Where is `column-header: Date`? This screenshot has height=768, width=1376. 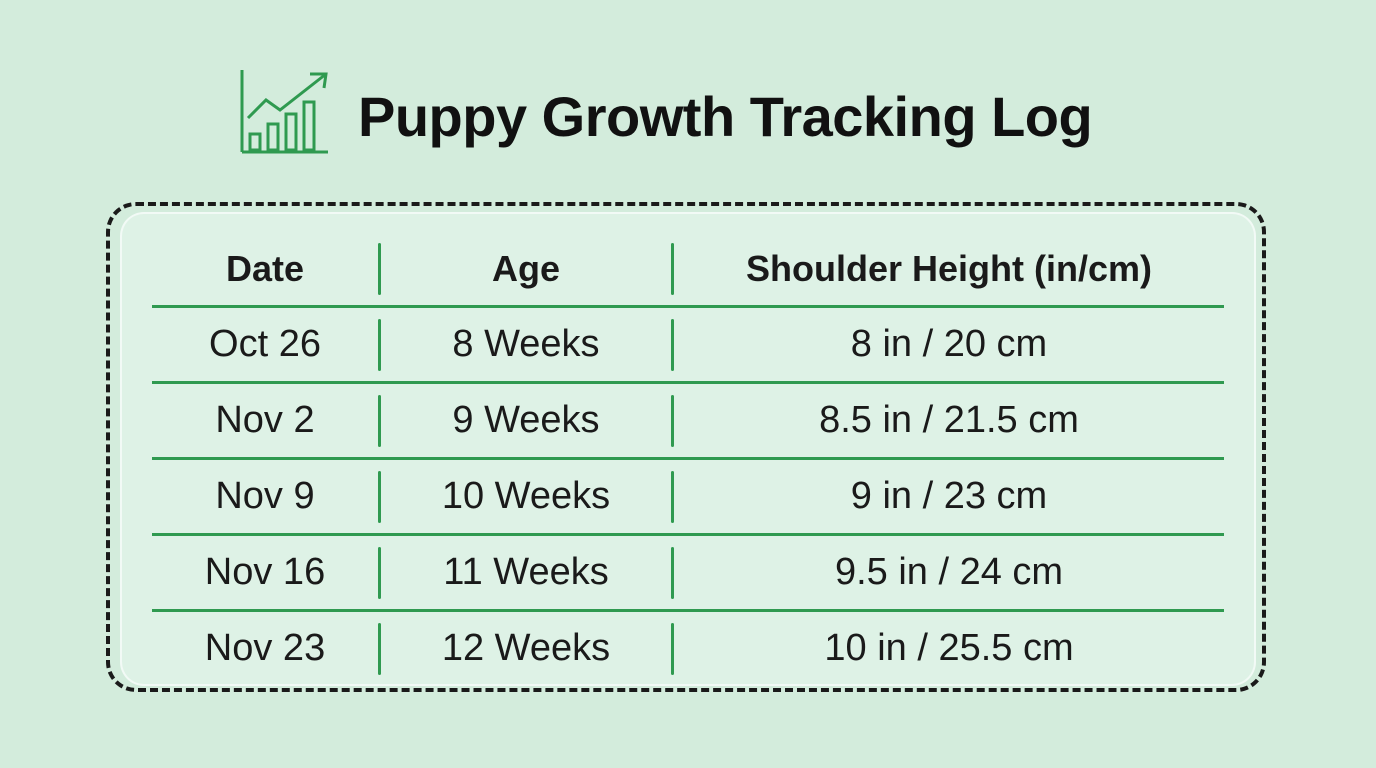
column-header: Date is located at coordinates (265, 268).